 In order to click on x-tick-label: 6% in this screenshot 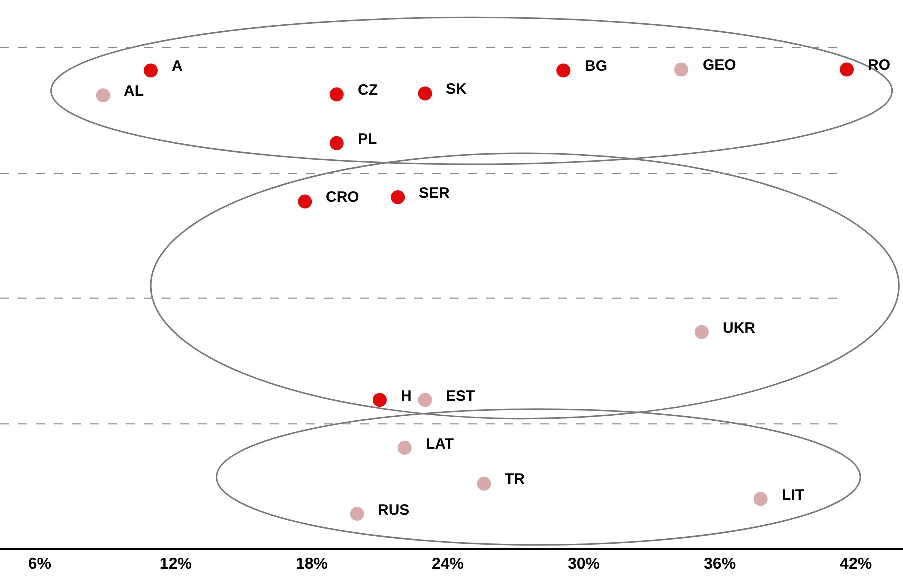, I will do `click(40, 565)`.